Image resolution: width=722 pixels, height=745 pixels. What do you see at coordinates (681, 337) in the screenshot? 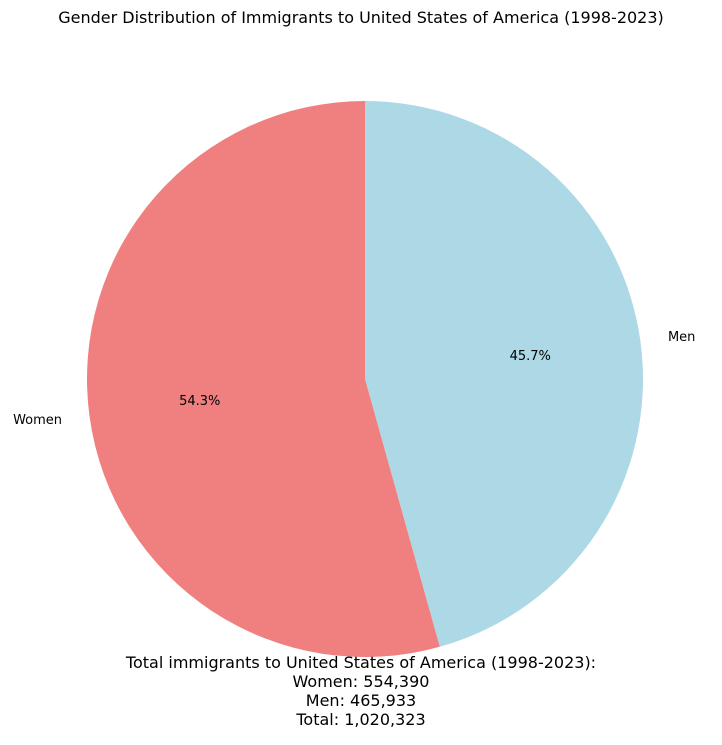
I see `category-label-men: Men` at bounding box center [681, 337].